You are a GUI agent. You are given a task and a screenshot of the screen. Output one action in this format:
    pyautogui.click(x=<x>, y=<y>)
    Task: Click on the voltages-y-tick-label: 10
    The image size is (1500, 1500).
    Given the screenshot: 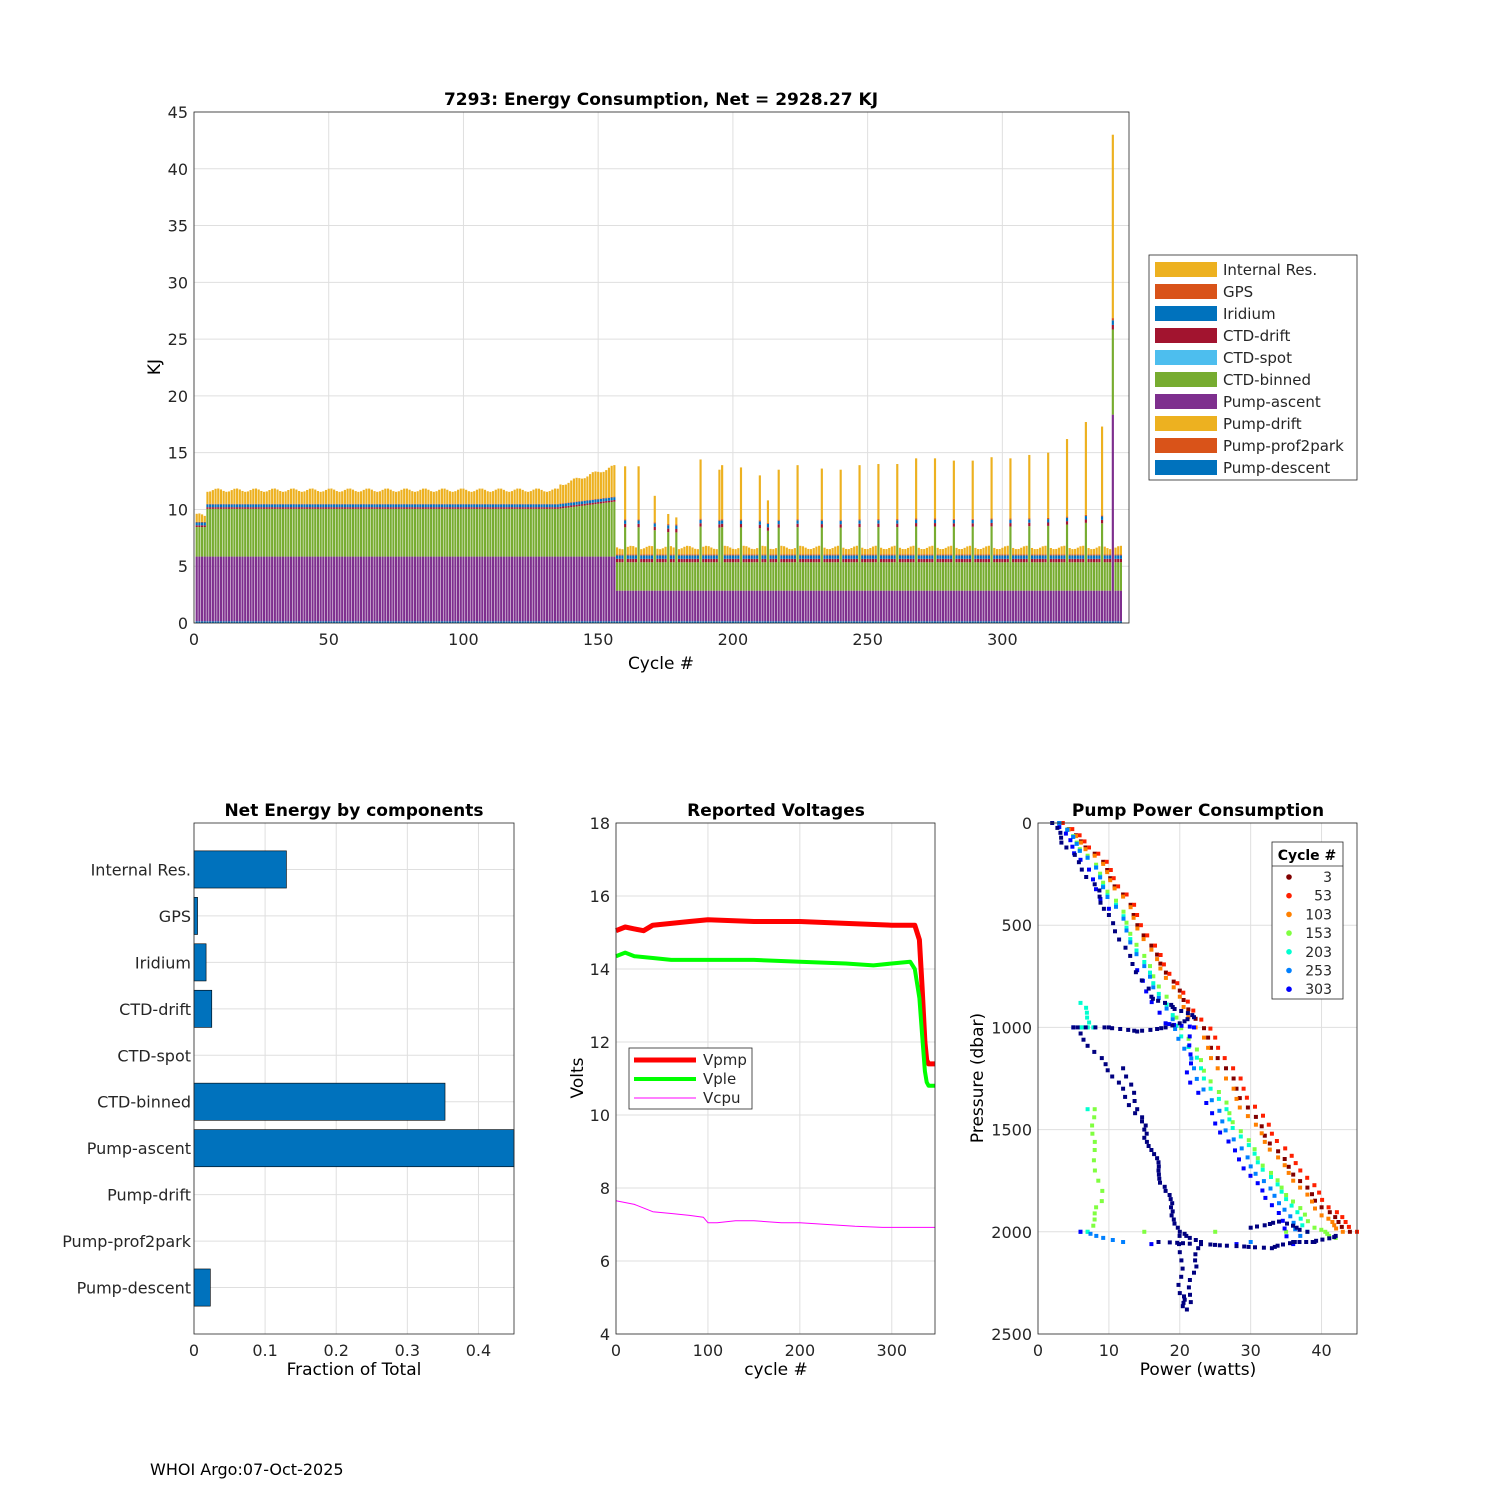 What is the action you would take?
    pyautogui.click(x=600, y=1115)
    